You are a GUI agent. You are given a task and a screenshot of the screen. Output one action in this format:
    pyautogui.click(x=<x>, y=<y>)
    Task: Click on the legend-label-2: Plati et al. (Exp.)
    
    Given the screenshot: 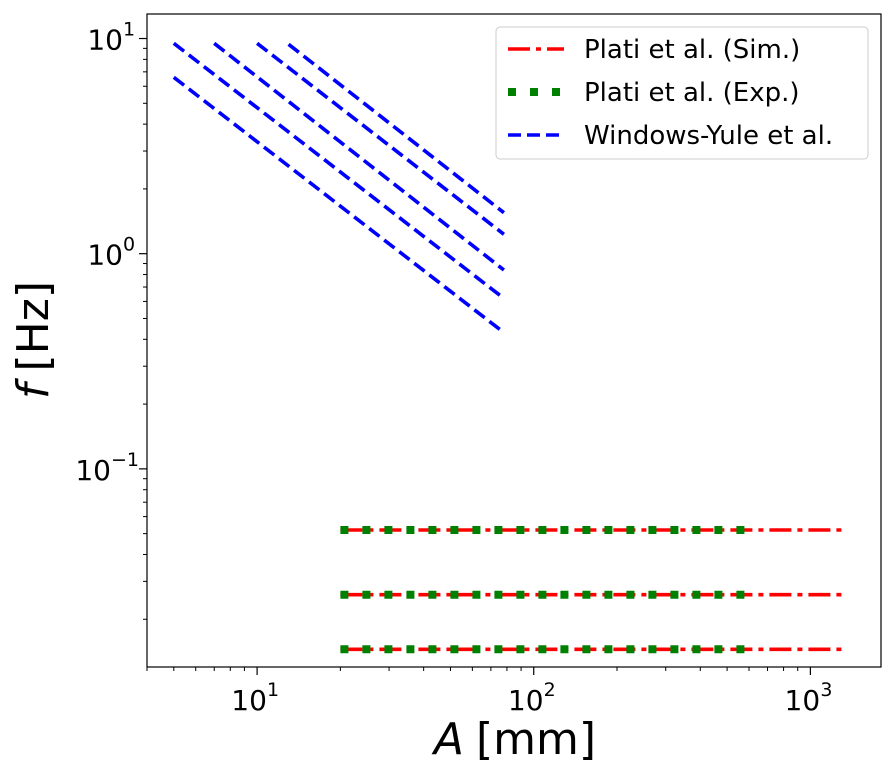 What is the action you would take?
    pyautogui.click(x=692, y=93)
    